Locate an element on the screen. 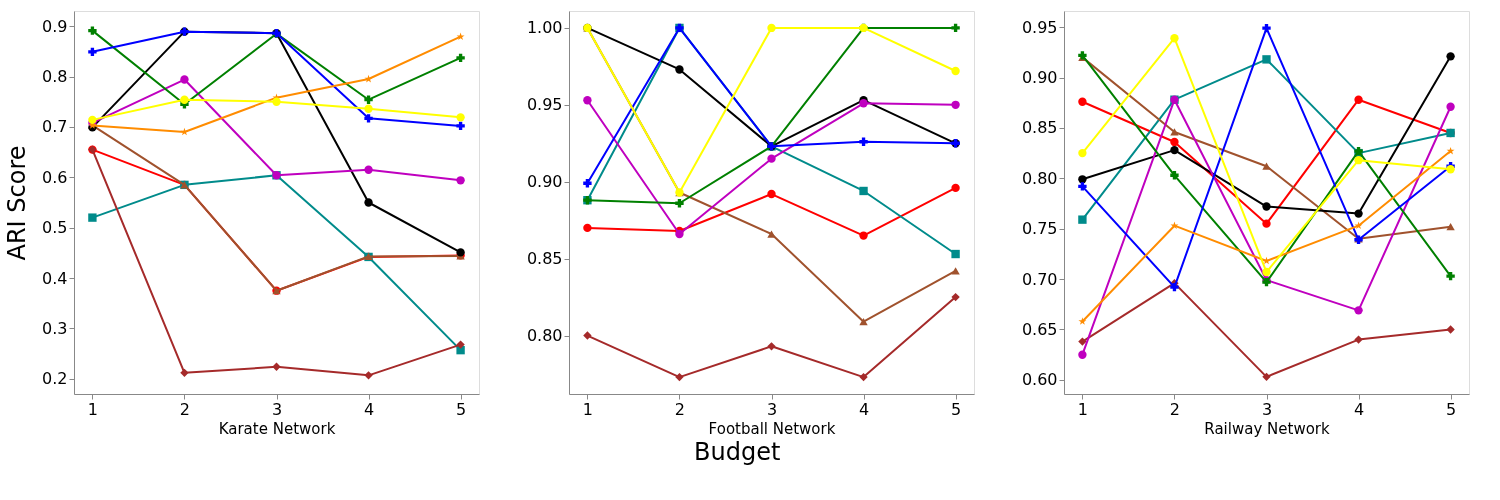 This screenshot has height=500, width=1500. y-tick-label: 0.7 is located at coordinates (55, 127).